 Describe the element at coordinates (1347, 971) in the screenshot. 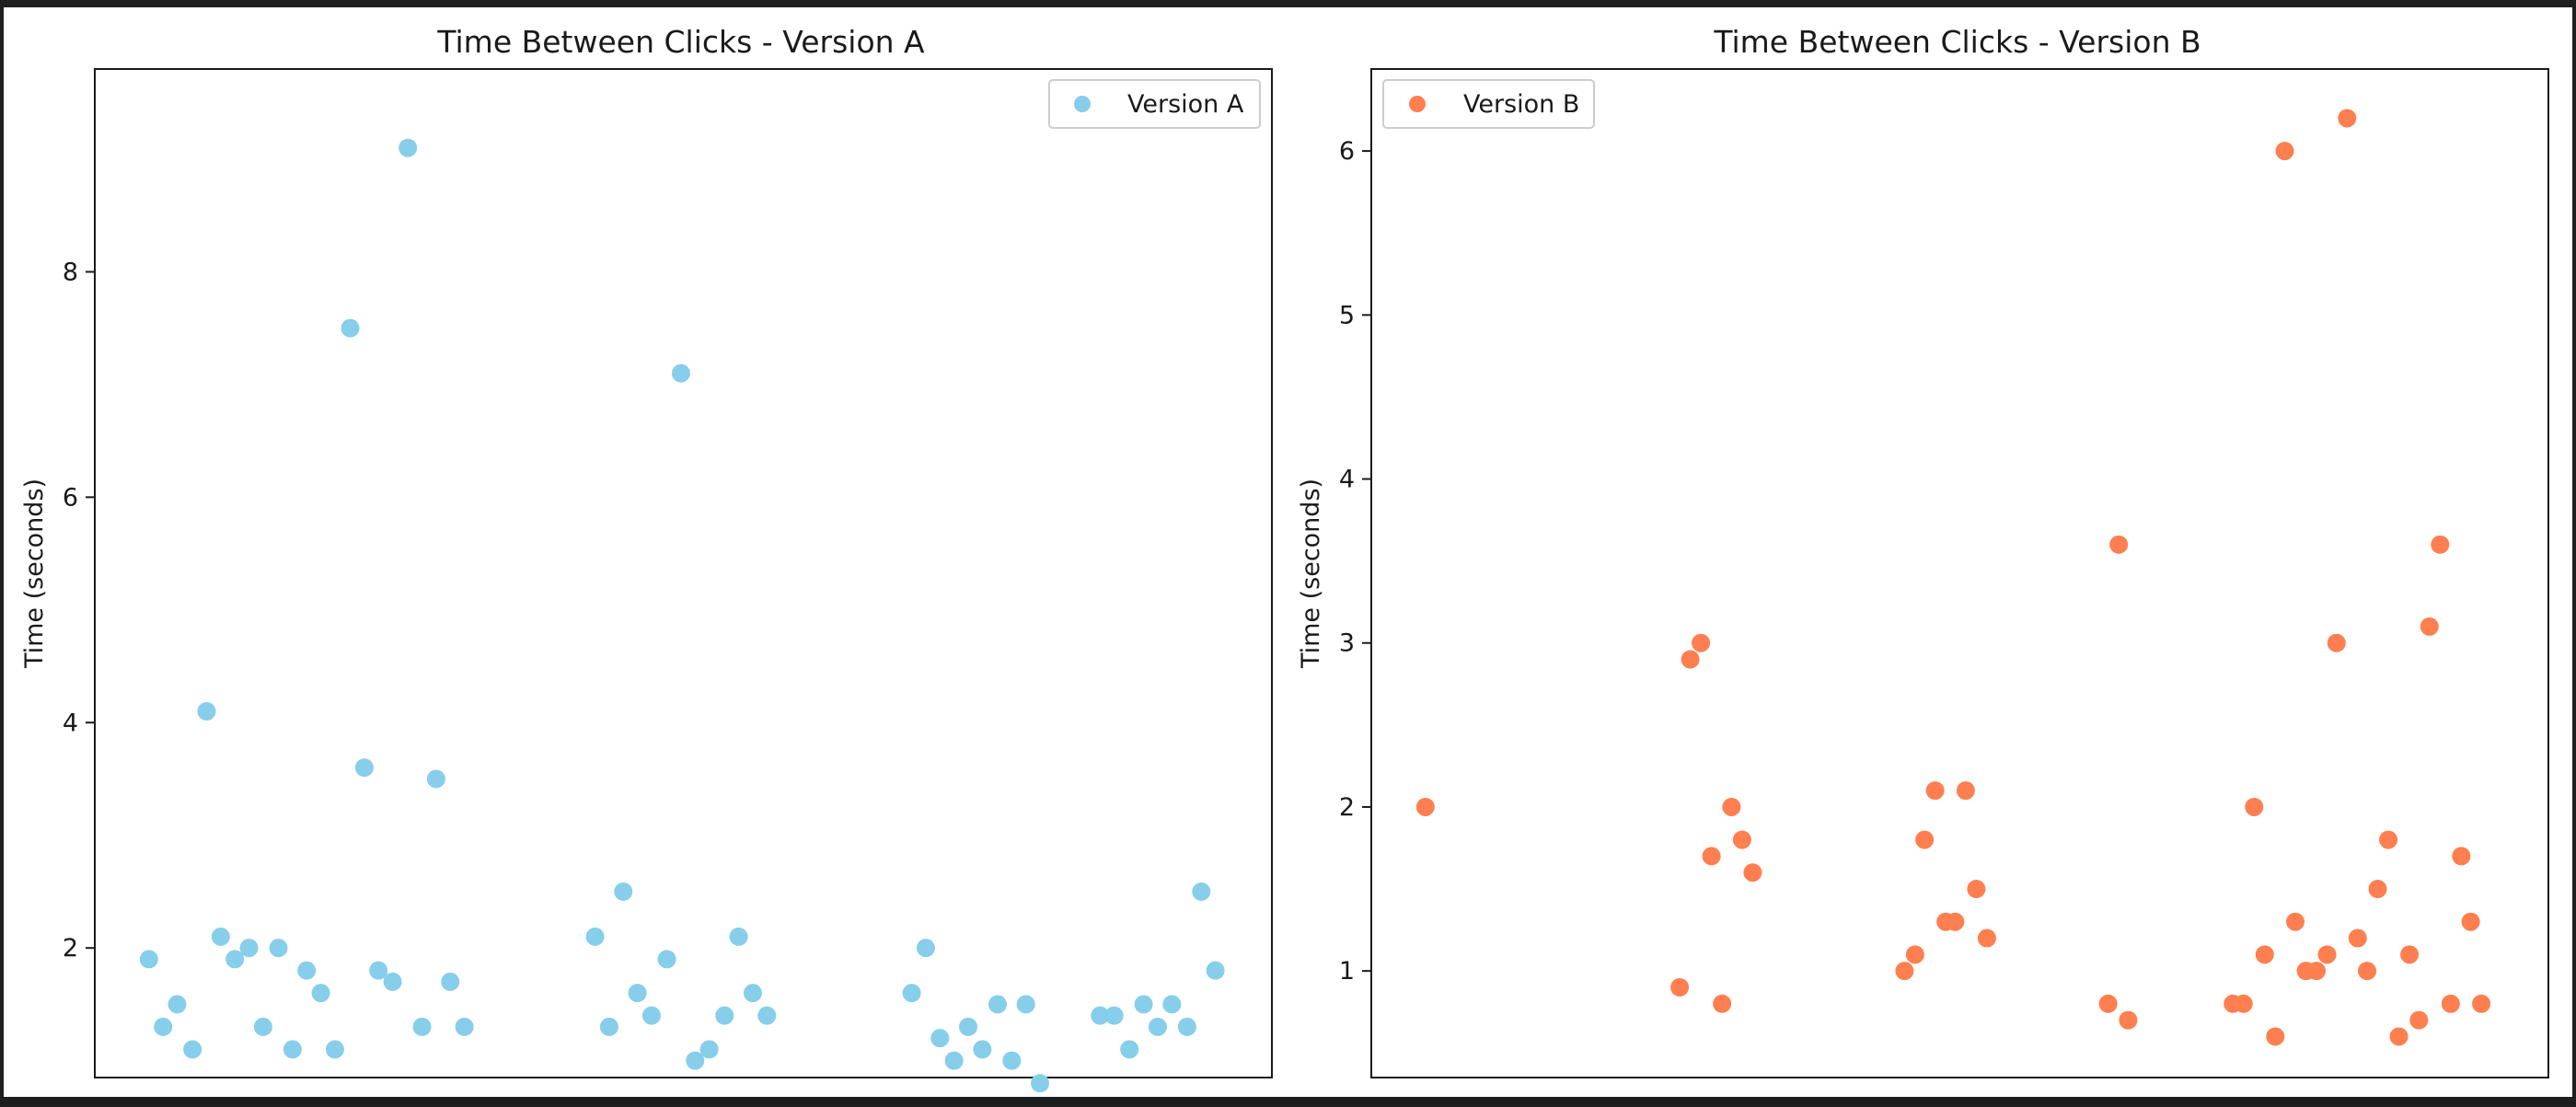

I see `y-tick-label: 1` at that location.